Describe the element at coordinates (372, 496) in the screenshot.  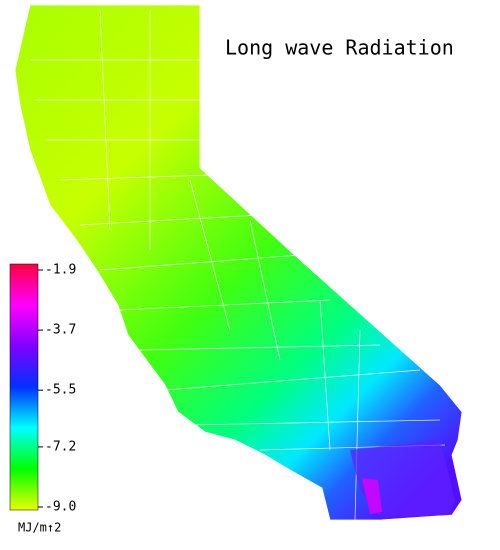
I see `magenta-spot` at that location.